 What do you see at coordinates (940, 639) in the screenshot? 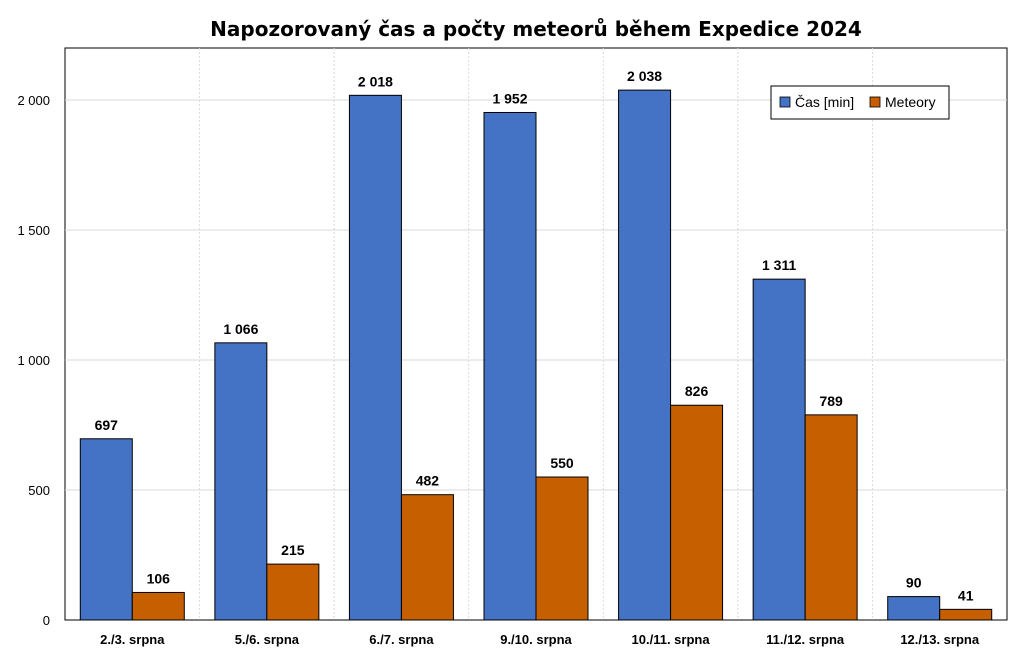
I see `x-tick-label: 12./13. srpna` at bounding box center [940, 639].